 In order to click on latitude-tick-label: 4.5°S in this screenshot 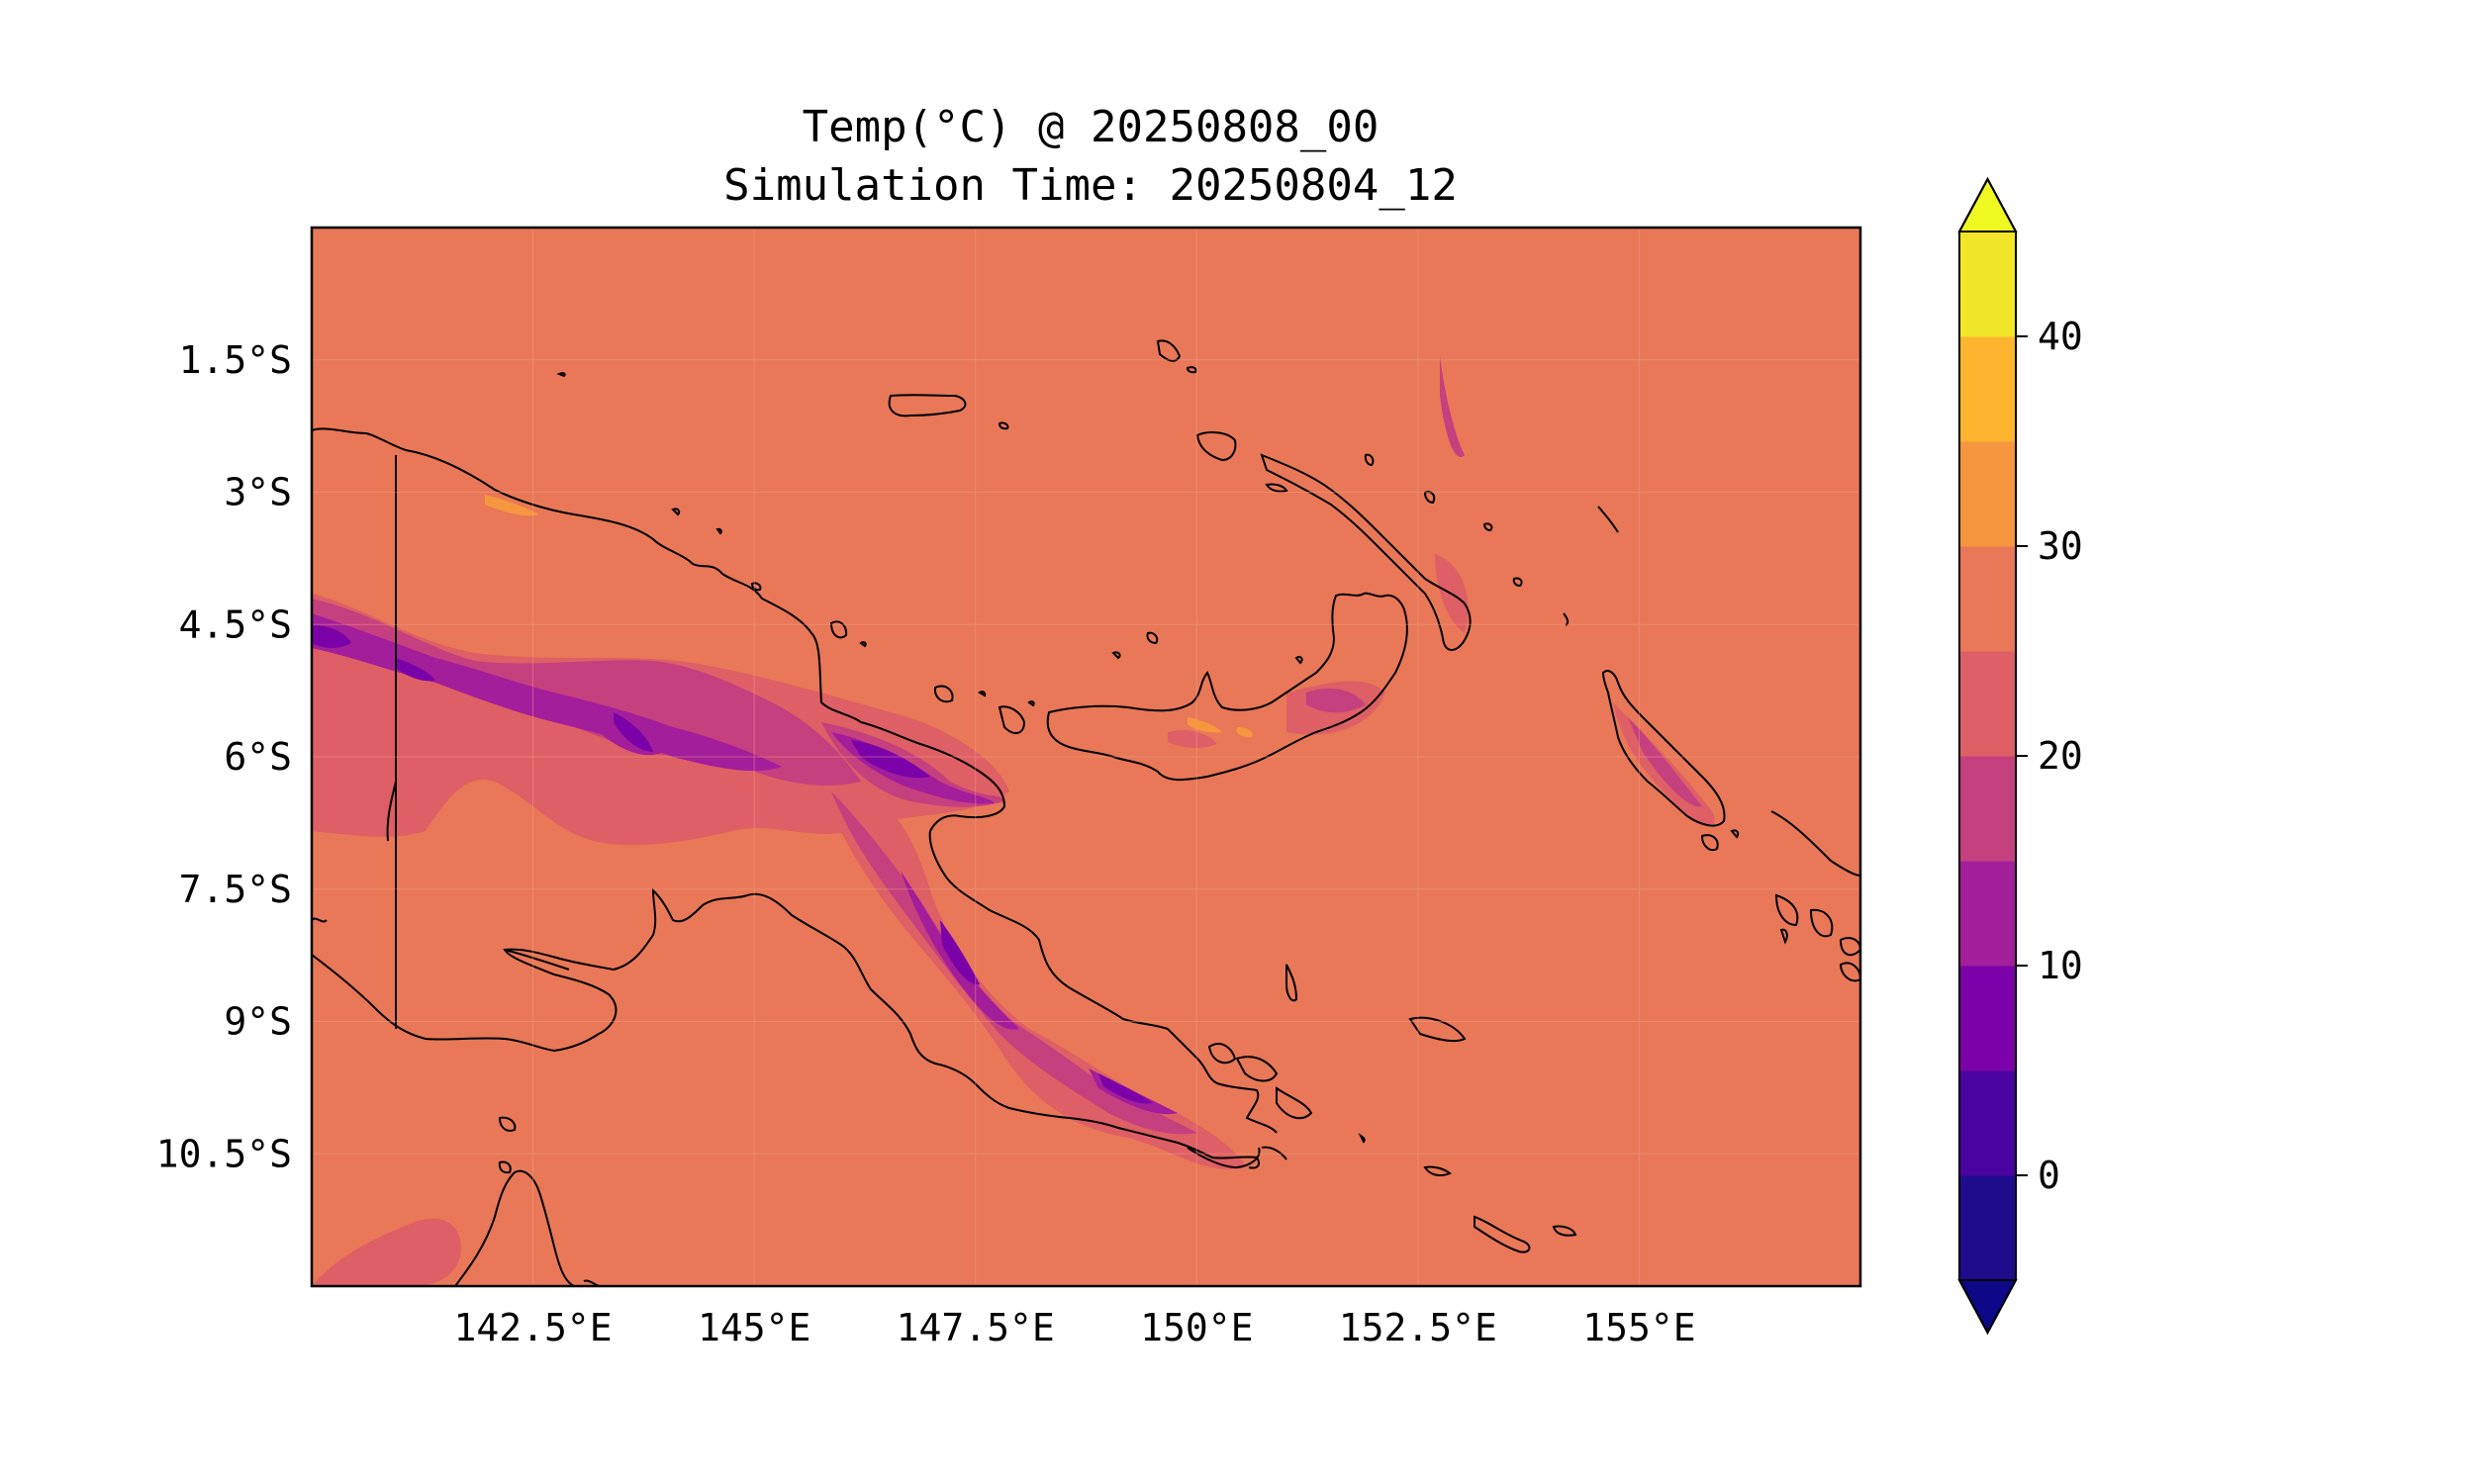, I will do `click(236, 624)`.